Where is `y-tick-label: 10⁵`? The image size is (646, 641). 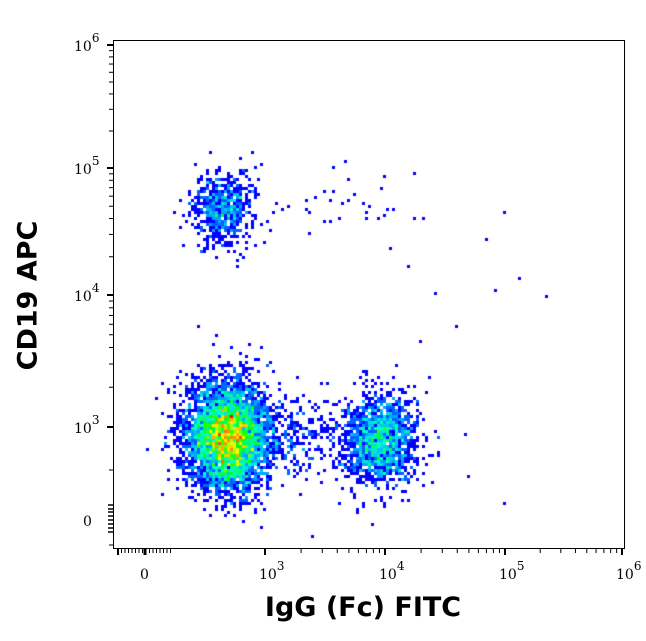 y-tick-label: 10⁵ is located at coordinates (87, 166).